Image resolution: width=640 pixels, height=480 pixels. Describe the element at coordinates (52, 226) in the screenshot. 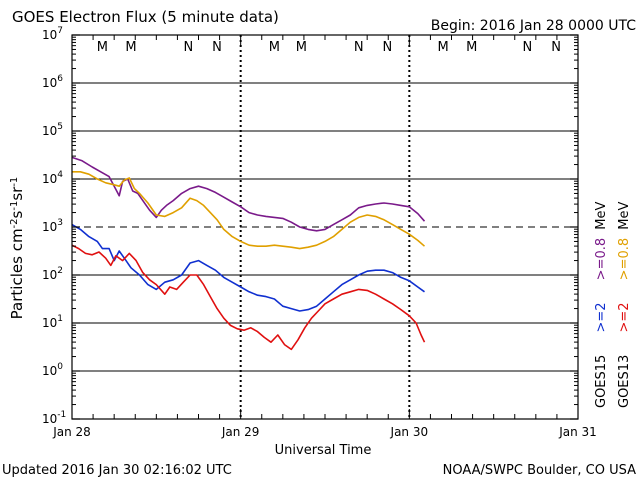

I see `y-tick-label: 10³` at that location.